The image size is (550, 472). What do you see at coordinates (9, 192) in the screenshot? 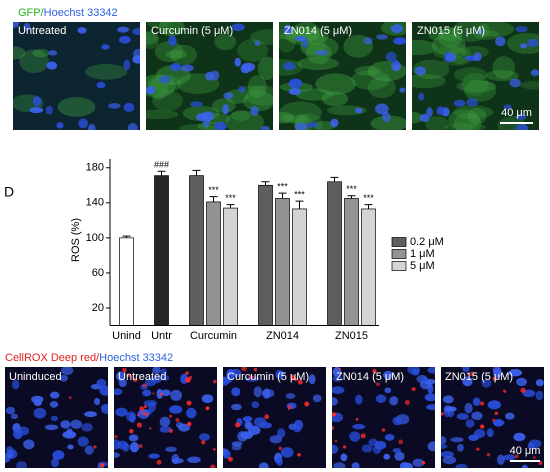
I see `panel-label: D` at bounding box center [9, 192].